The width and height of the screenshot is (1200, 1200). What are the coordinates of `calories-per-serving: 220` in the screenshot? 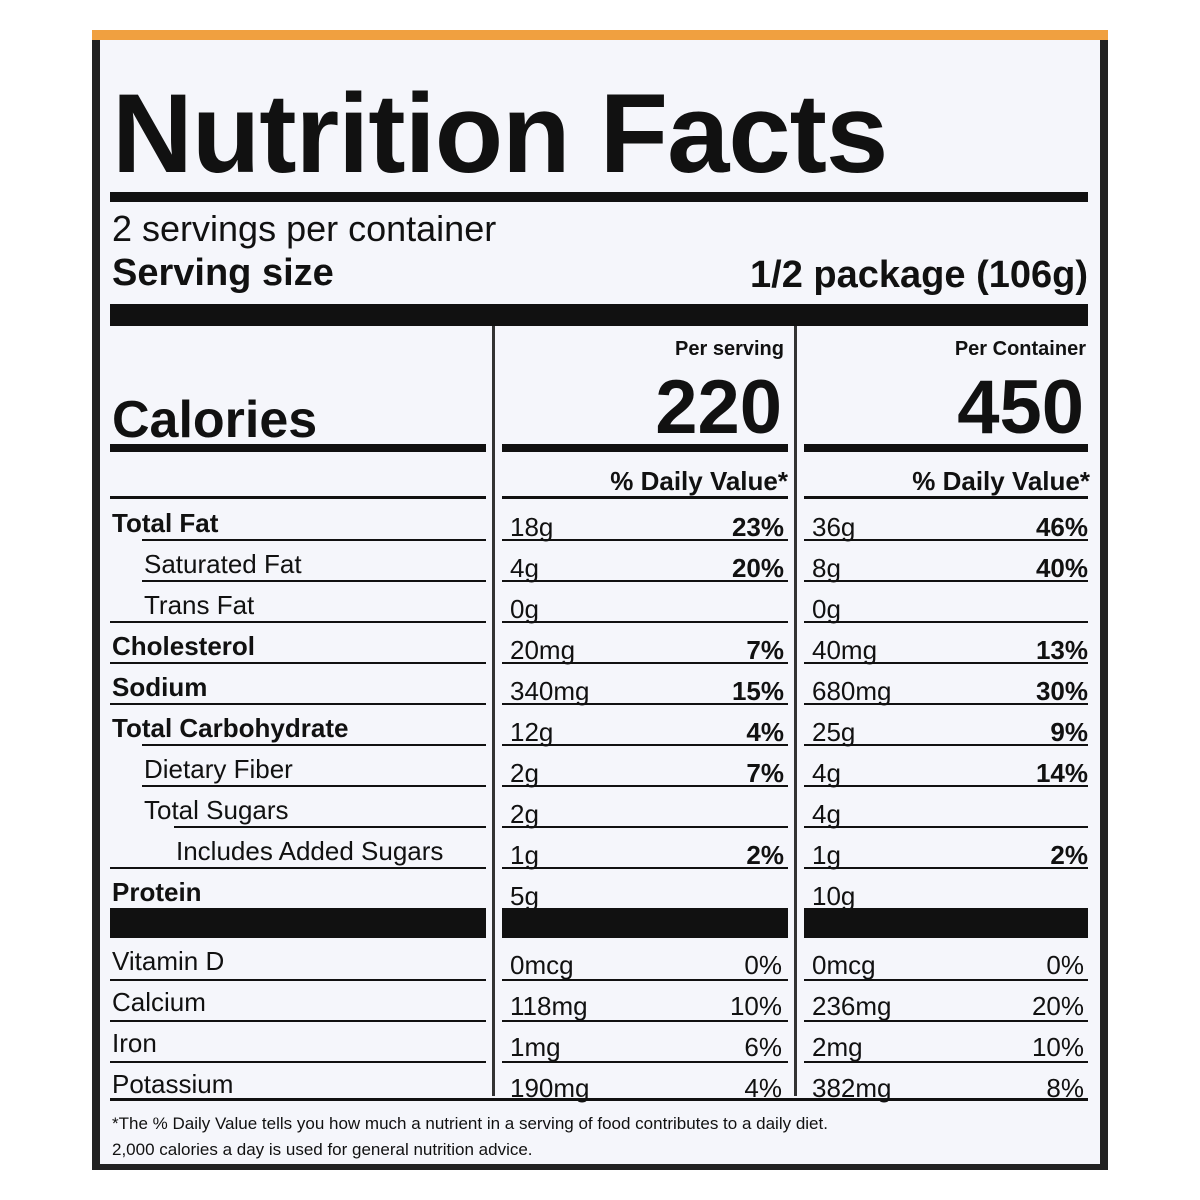 It's located at (718, 407).